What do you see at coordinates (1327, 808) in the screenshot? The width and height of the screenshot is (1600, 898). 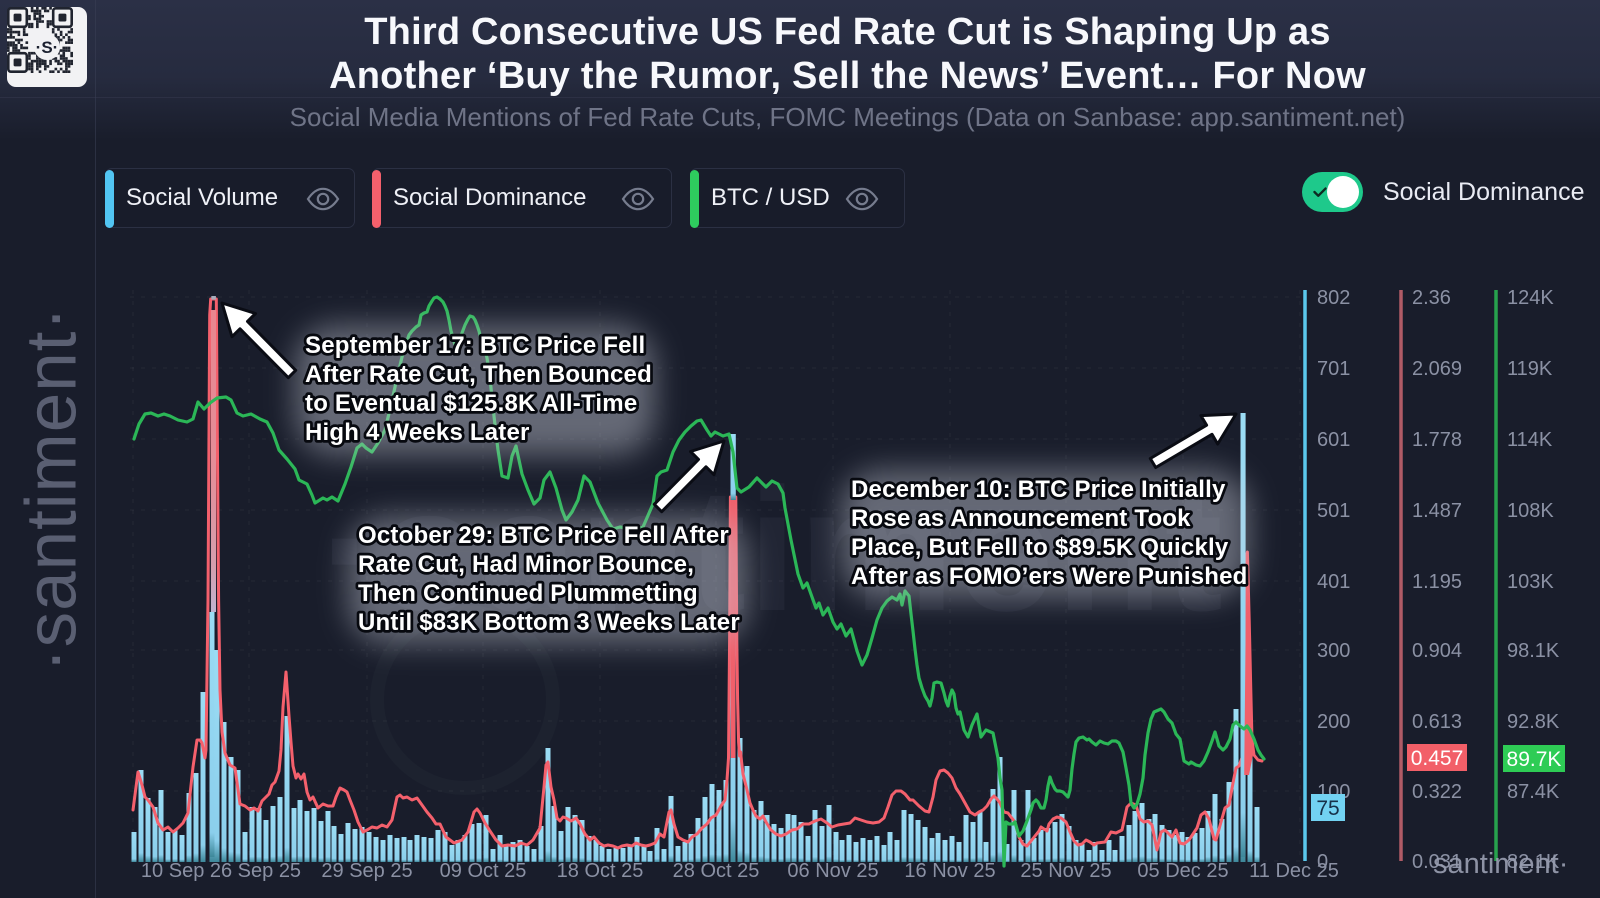 I see `svg-text: 75` at bounding box center [1327, 808].